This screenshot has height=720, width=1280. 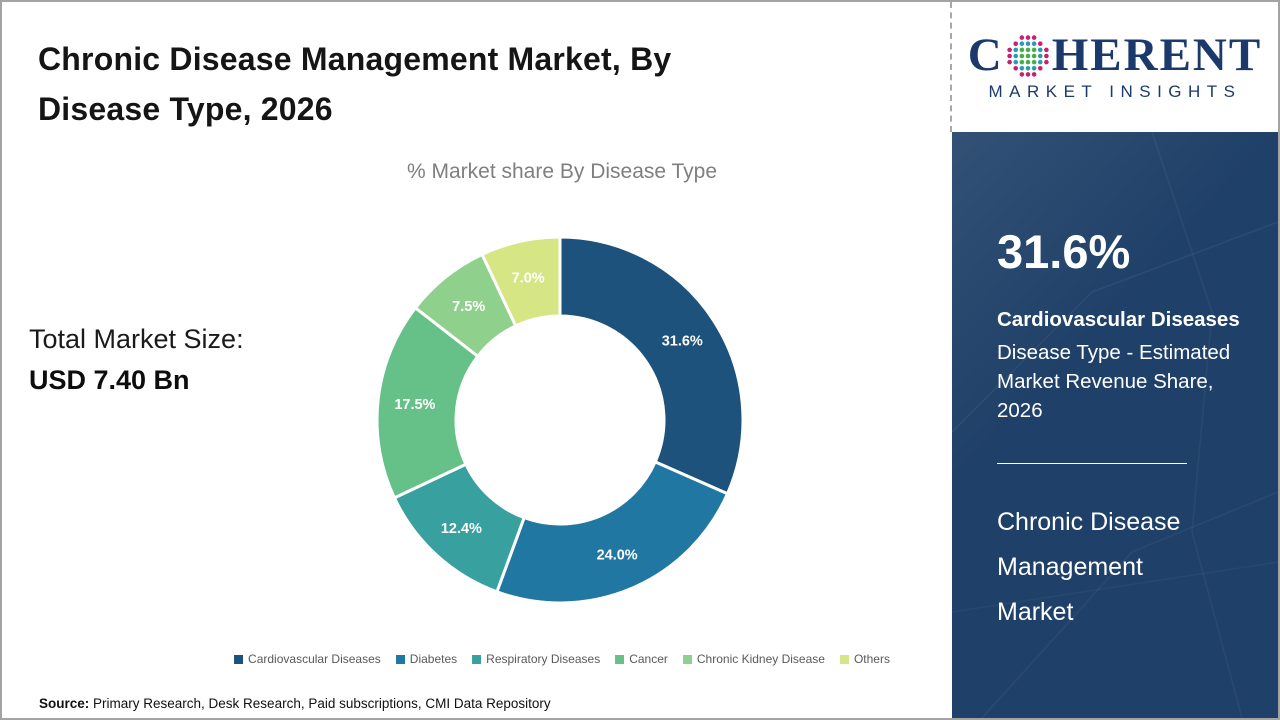 I want to click on logo-area: C HERENT MARKET INSIGHTS, so click(x=1114, y=67).